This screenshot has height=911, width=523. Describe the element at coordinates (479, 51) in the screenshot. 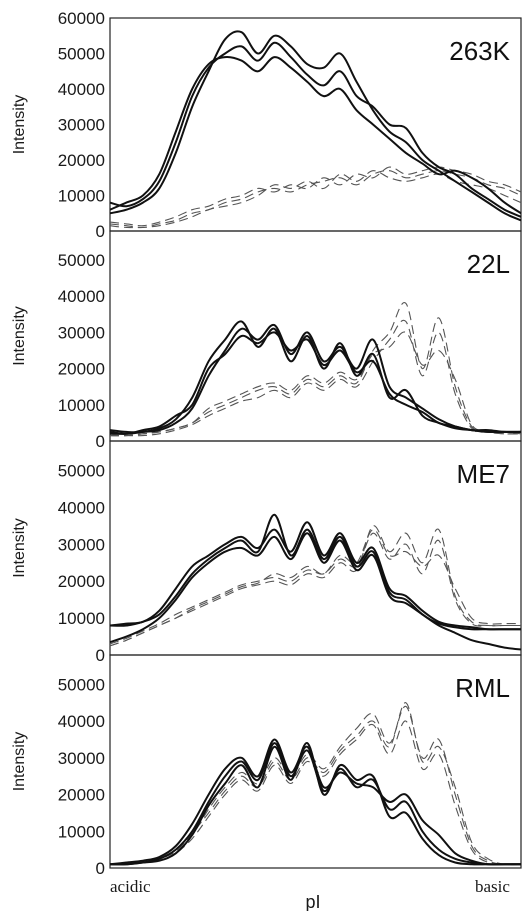

I see `panel-title: 263K` at that location.